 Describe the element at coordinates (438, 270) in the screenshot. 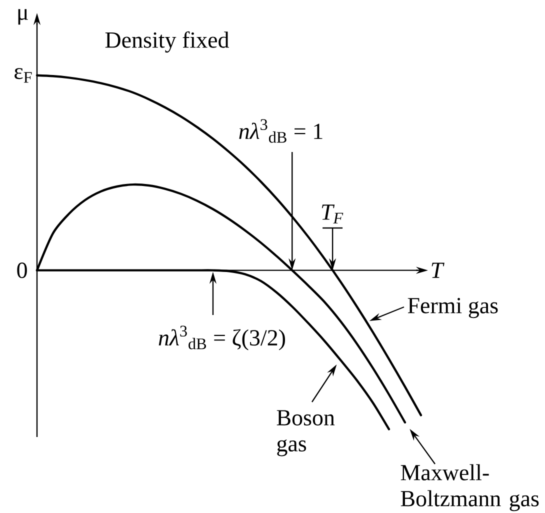

I see `x-axis-title: T` at that location.